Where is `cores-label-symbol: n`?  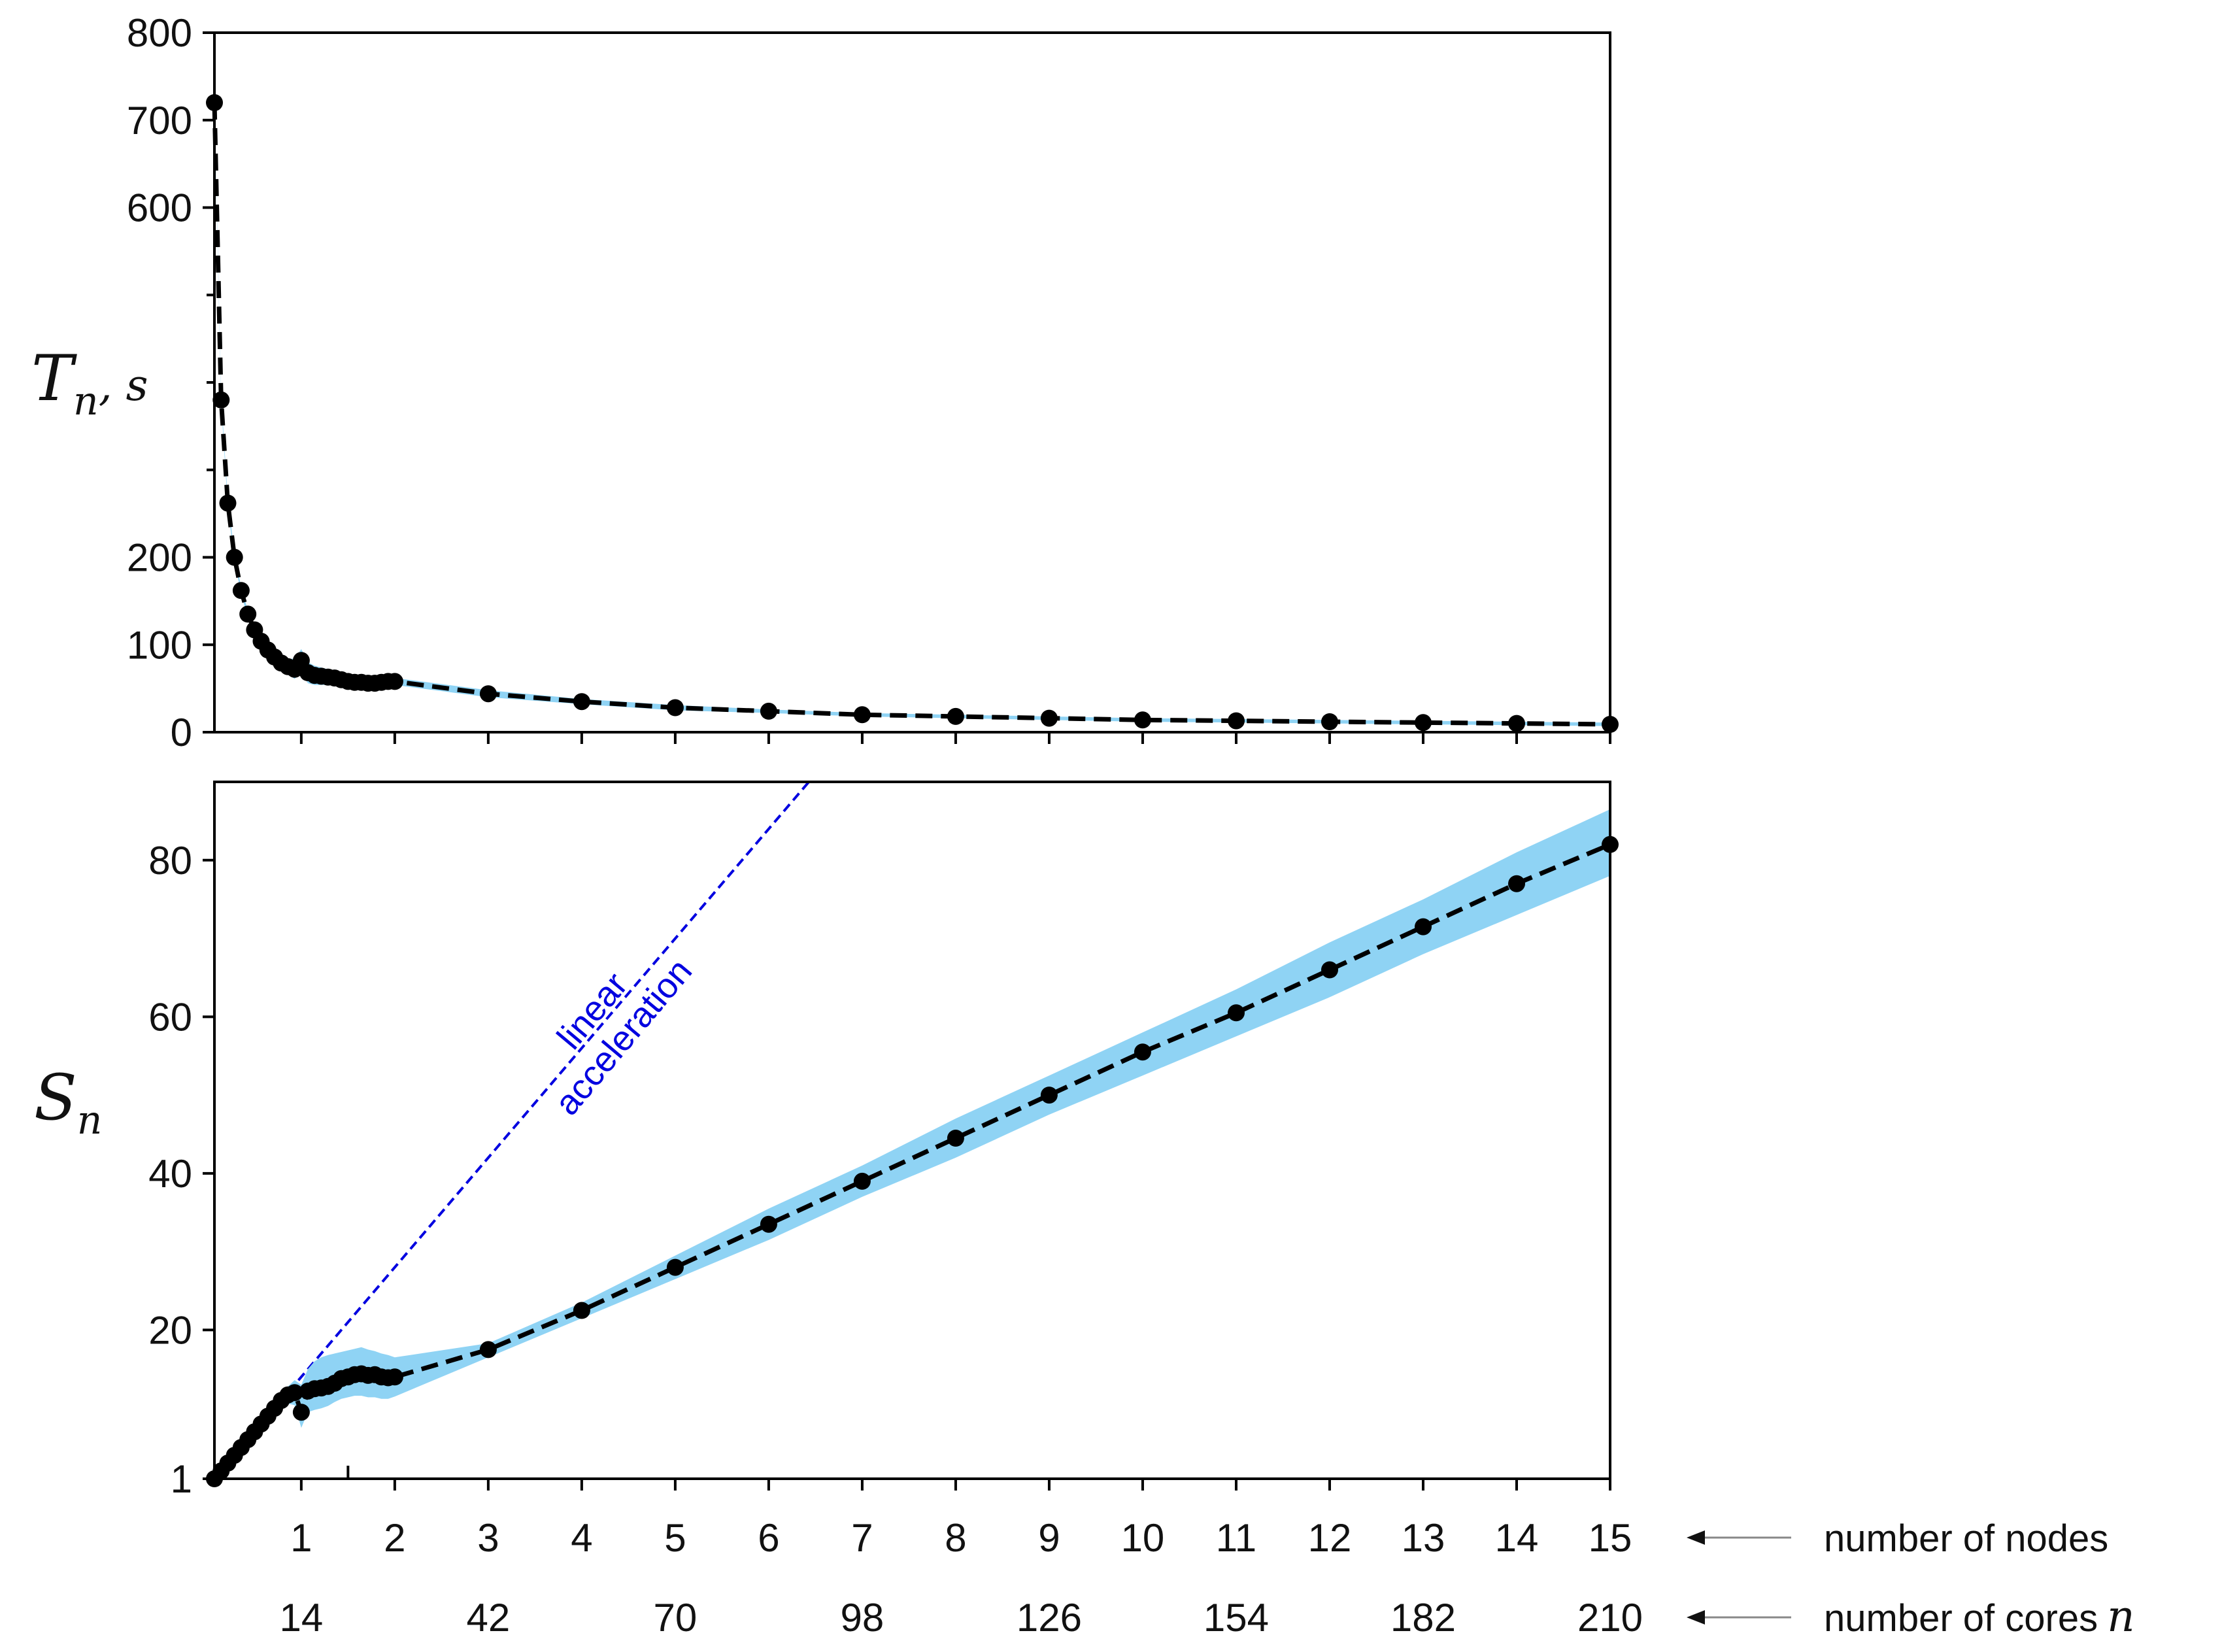 cores-label-symbol: n is located at coordinates (2121, 1616).